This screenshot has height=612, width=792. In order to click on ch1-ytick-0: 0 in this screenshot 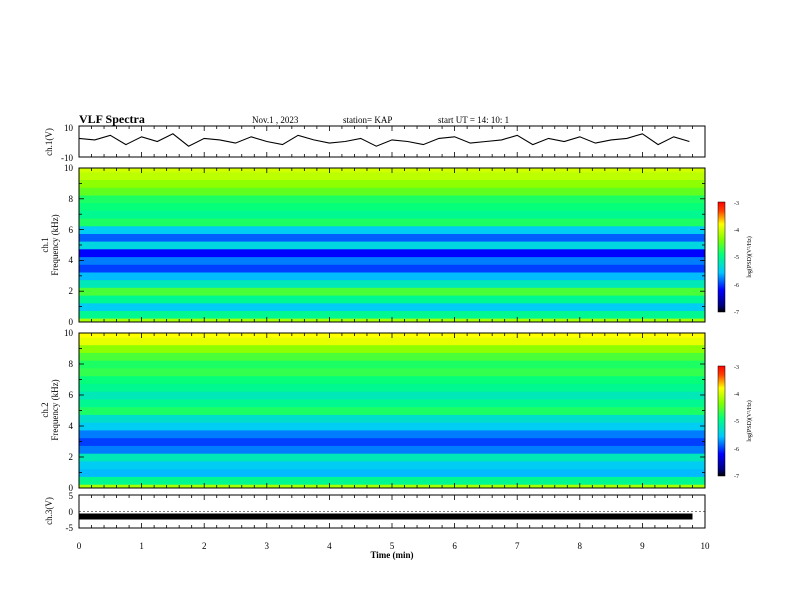, I will do `click(71, 322)`.